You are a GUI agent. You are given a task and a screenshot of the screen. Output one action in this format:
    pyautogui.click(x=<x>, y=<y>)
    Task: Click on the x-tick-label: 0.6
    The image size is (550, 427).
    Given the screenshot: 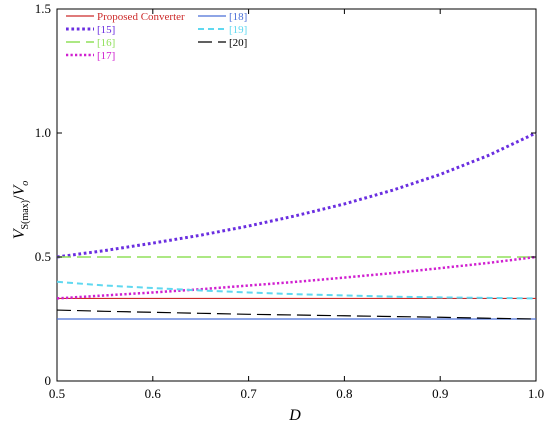 What is the action you would take?
    pyautogui.click(x=153, y=393)
    